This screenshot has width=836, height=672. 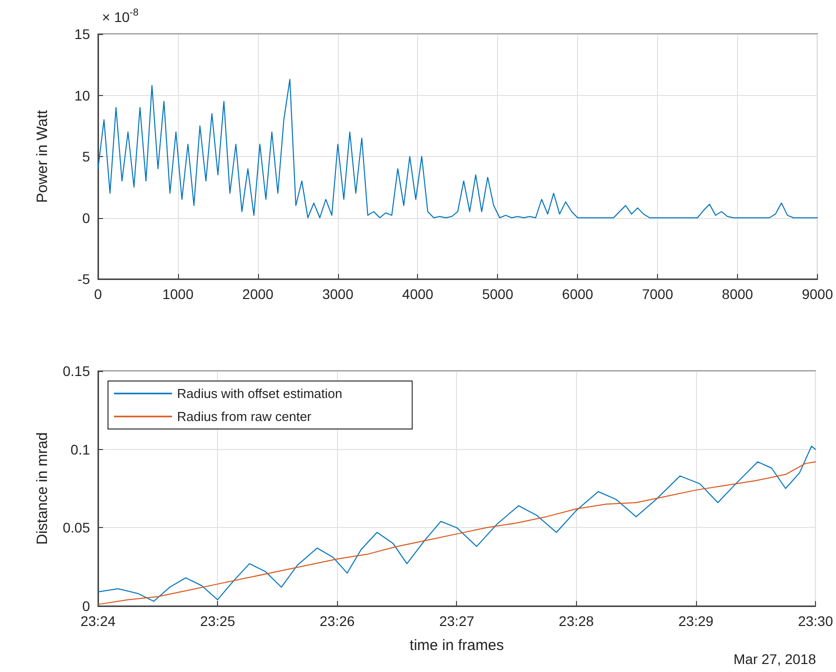 What do you see at coordinates (244, 416) in the screenshot?
I see `legend-label: Radius from raw center` at bounding box center [244, 416].